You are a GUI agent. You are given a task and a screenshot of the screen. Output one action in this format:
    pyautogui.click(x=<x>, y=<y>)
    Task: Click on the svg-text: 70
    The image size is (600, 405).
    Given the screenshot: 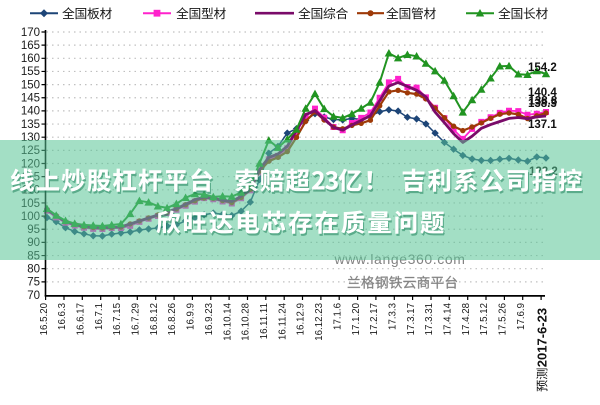 What is the action you would take?
    pyautogui.click(x=33, y=296)
    